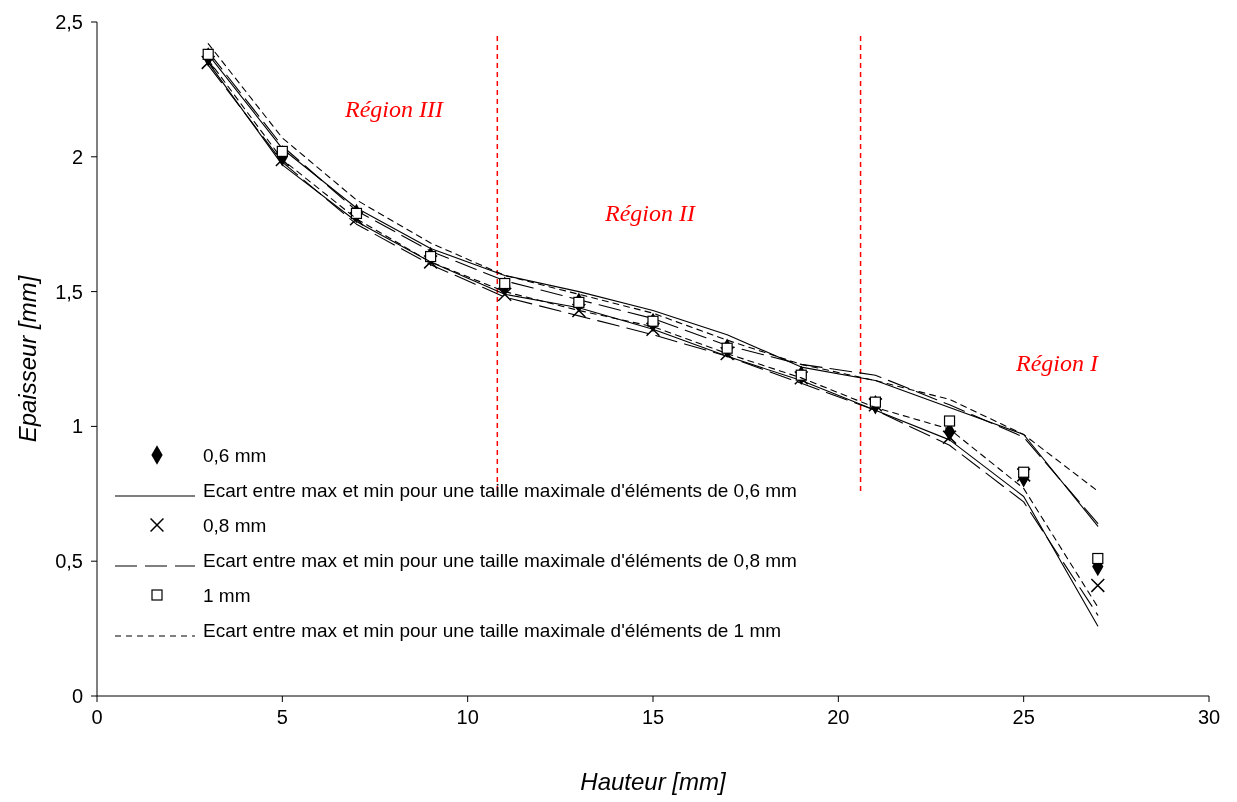  I want to click on legend-label: Ecart entre max et min pour une taille maximale d'éléments de 1 mm, so click(492, 630).